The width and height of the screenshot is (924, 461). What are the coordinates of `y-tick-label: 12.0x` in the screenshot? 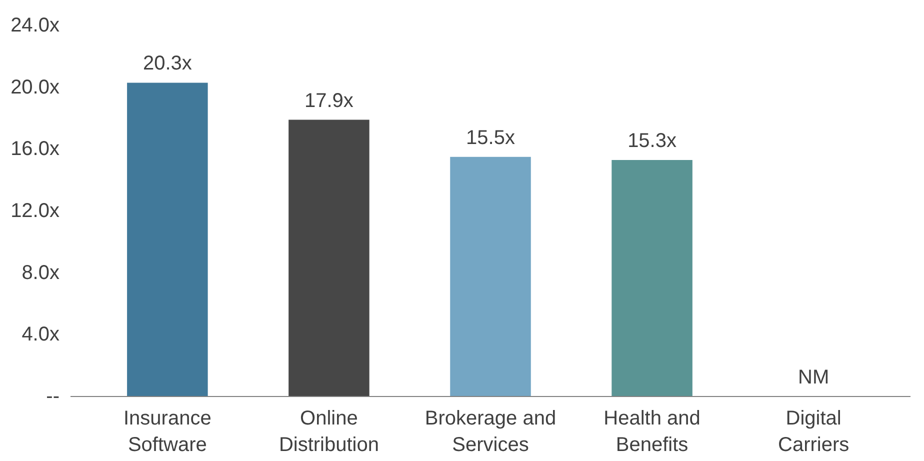 It's located at (35, 211).